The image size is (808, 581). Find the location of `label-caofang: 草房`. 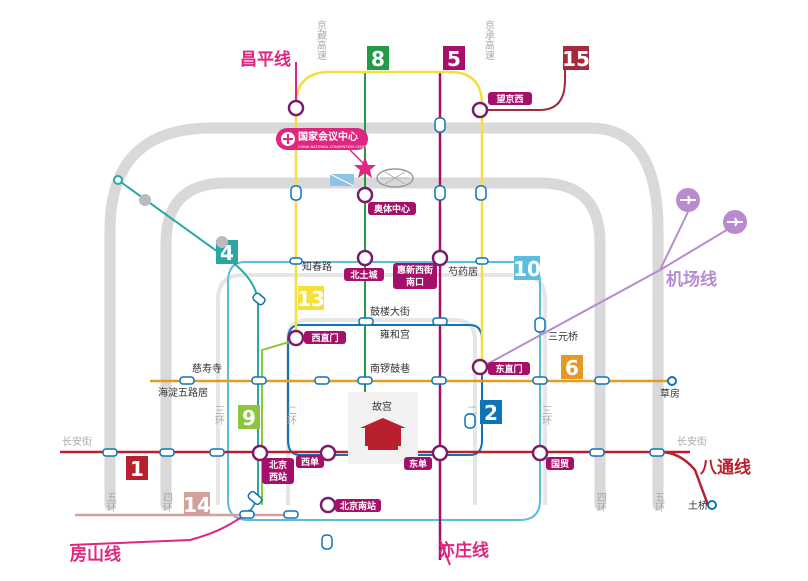

label-caofang: 草房 is located at coordinates (670, 393).